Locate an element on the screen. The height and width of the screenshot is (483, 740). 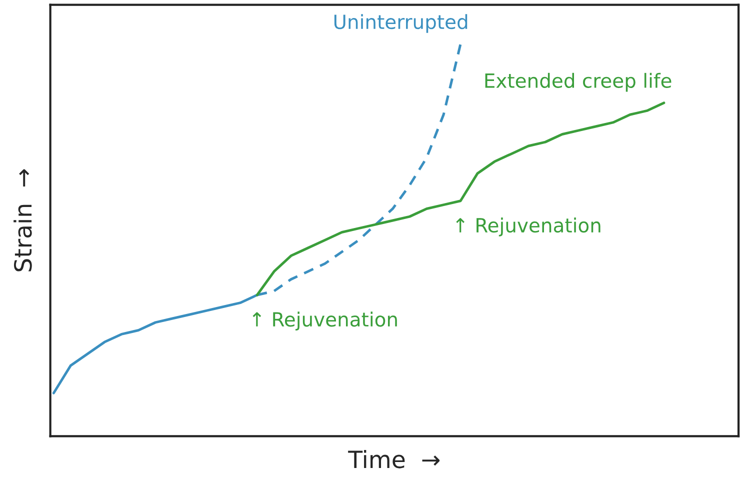
series-label: Extended creep life is located at coordinates (578, 82).